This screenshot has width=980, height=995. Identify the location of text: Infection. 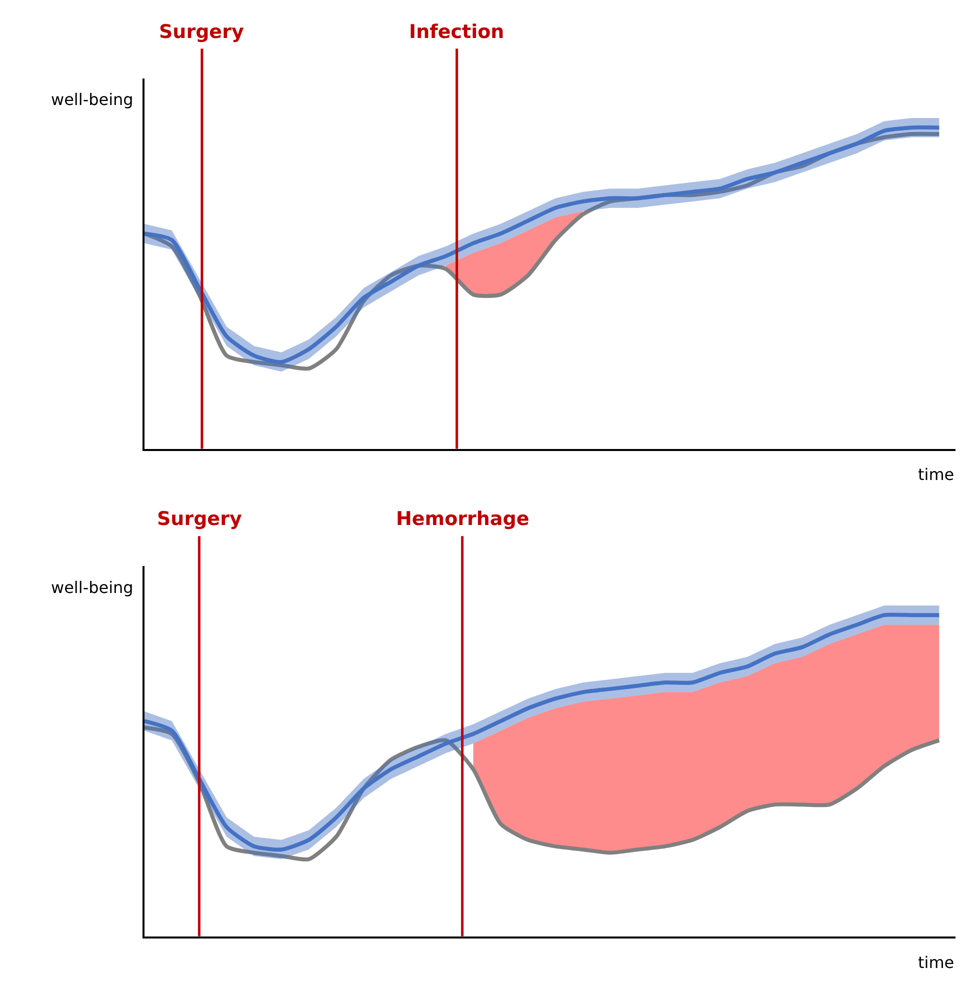
(456, 32).